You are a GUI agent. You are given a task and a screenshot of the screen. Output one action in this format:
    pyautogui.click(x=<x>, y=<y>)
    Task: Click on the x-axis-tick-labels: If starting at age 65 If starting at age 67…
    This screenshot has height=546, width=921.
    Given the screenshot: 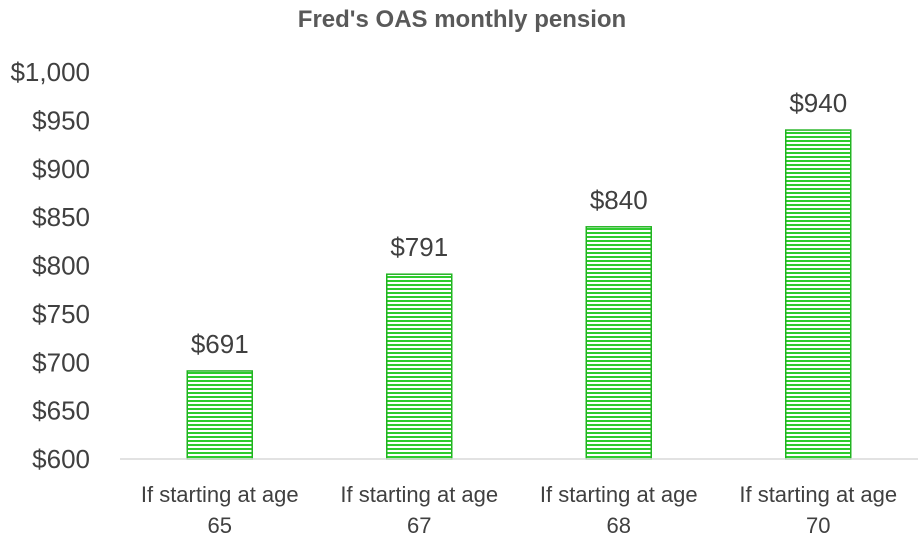 What is the action you would take?
    pyautogui.click(x=519, y=510)
    